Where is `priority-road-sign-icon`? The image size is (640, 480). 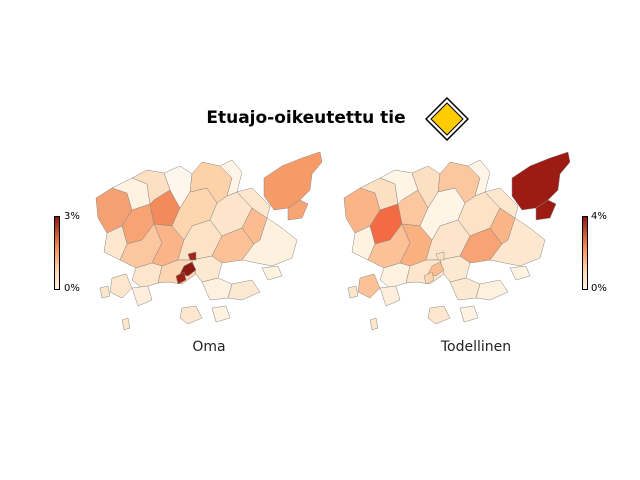 priority-road-sign-icon is located at coordinates (447, 119).